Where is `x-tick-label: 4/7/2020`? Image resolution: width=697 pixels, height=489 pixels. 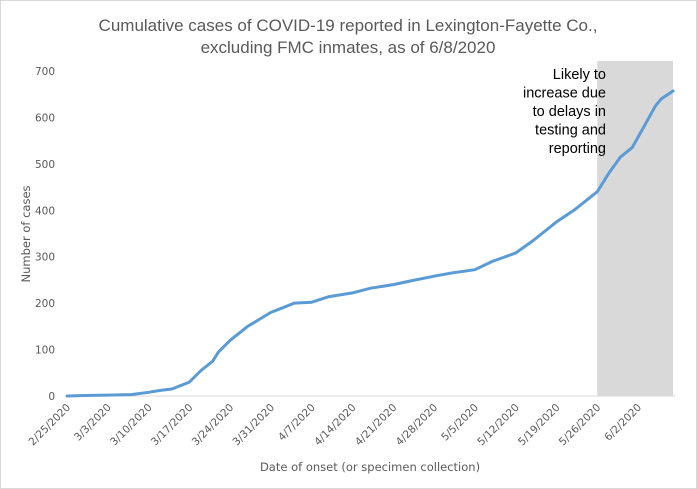 x-tick-label: 4/7/2020 is located at coordinates (297, 423).